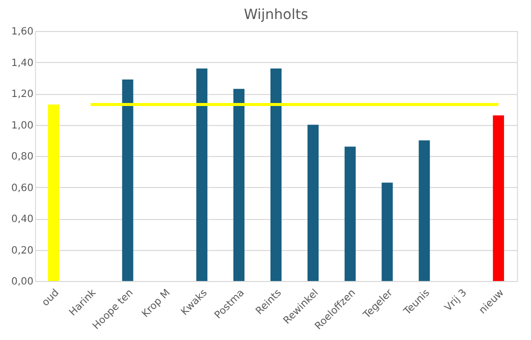  What do you see at coordinates (22, 188) in the screenshot?
I see `y-tick-label: 0,60` at bounding box center [22, 188].